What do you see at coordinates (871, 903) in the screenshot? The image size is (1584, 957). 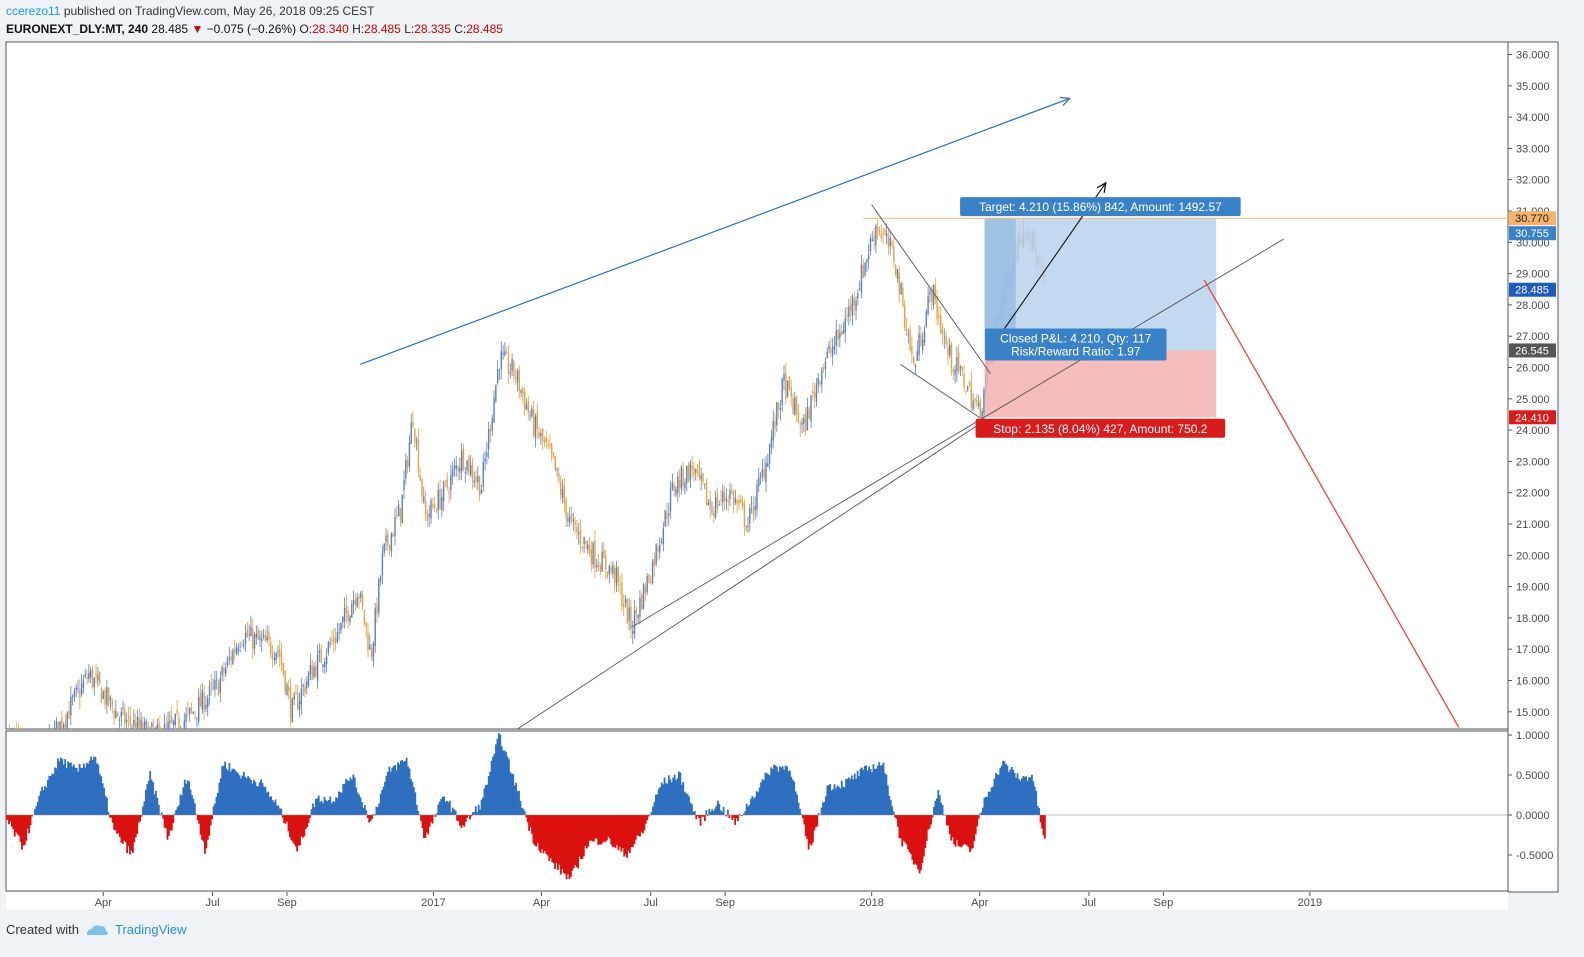 I see `x-tick-label: 2018` at bounding box center [871, 903].